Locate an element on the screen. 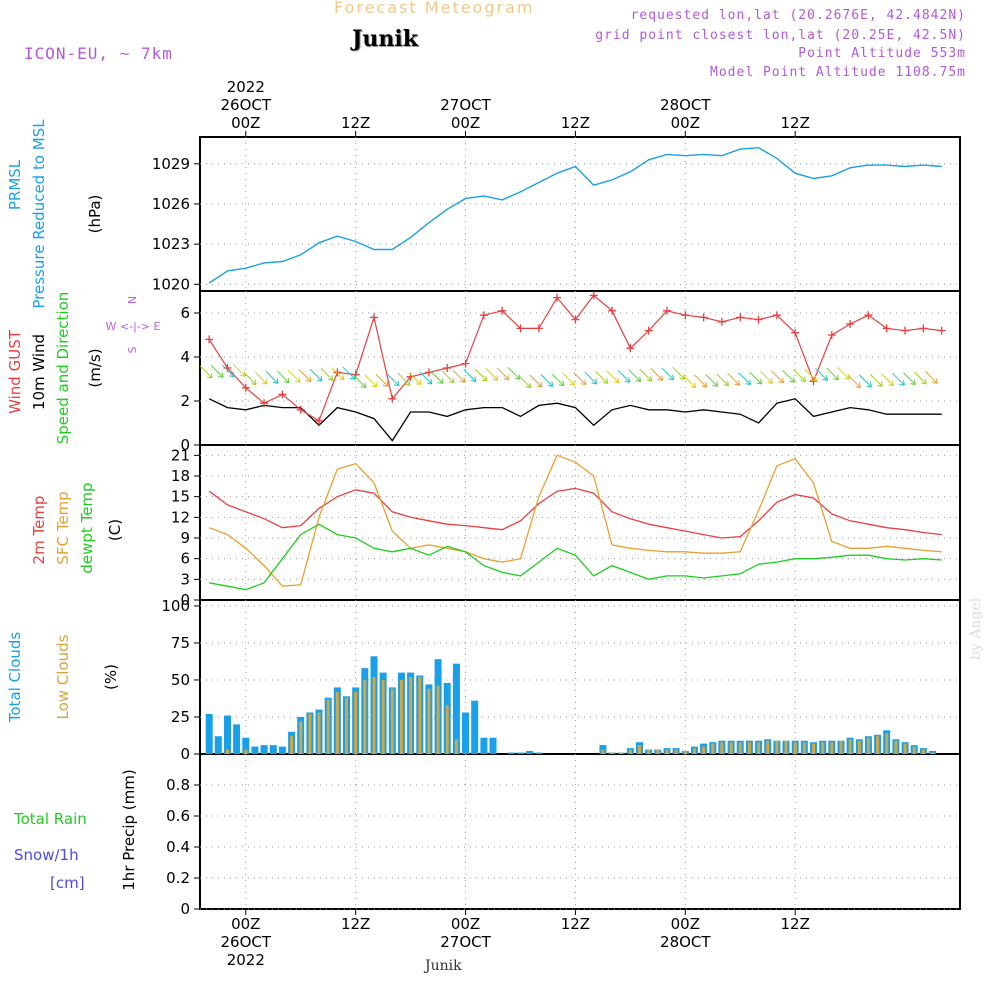 The width and height of the screenshot is (1000, 1000). requested-coords: requested lon,lat (20.2676E, 42.4842N) is located at coordinates (798, 15).